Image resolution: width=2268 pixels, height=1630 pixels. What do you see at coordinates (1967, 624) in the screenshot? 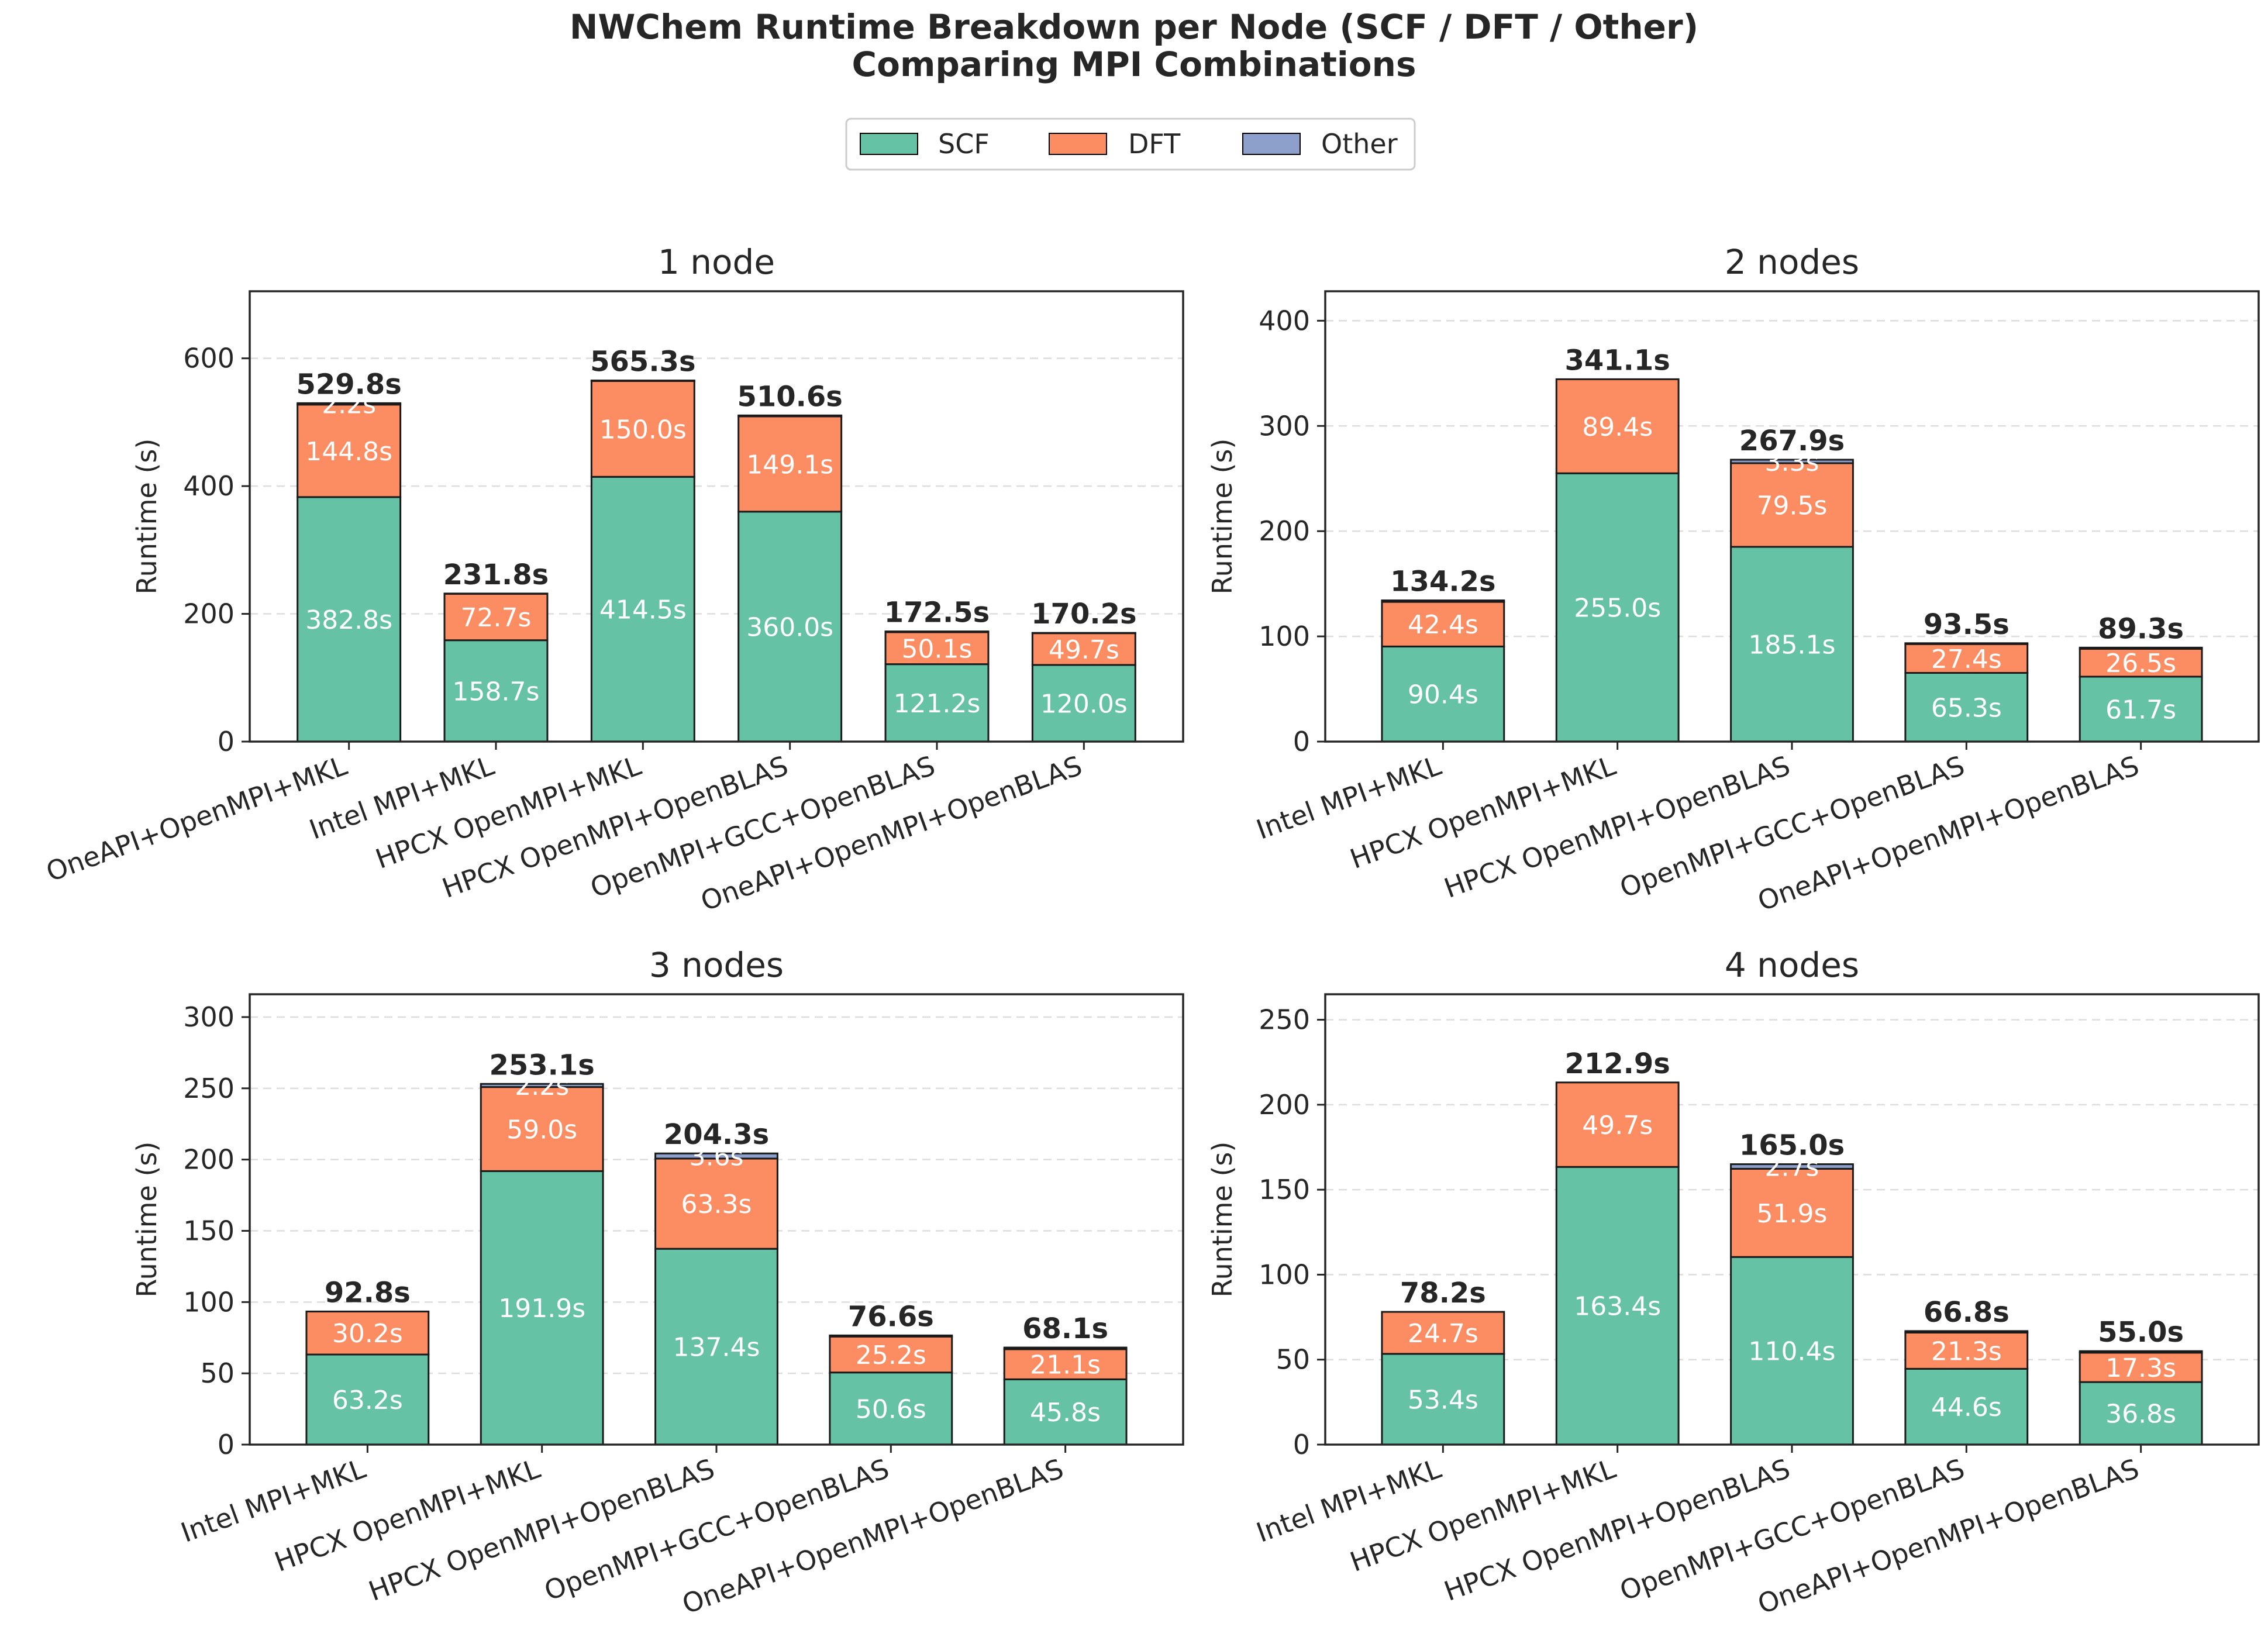
I see `bar-total-label: 93.5s` at bounding box center [1967, 624].